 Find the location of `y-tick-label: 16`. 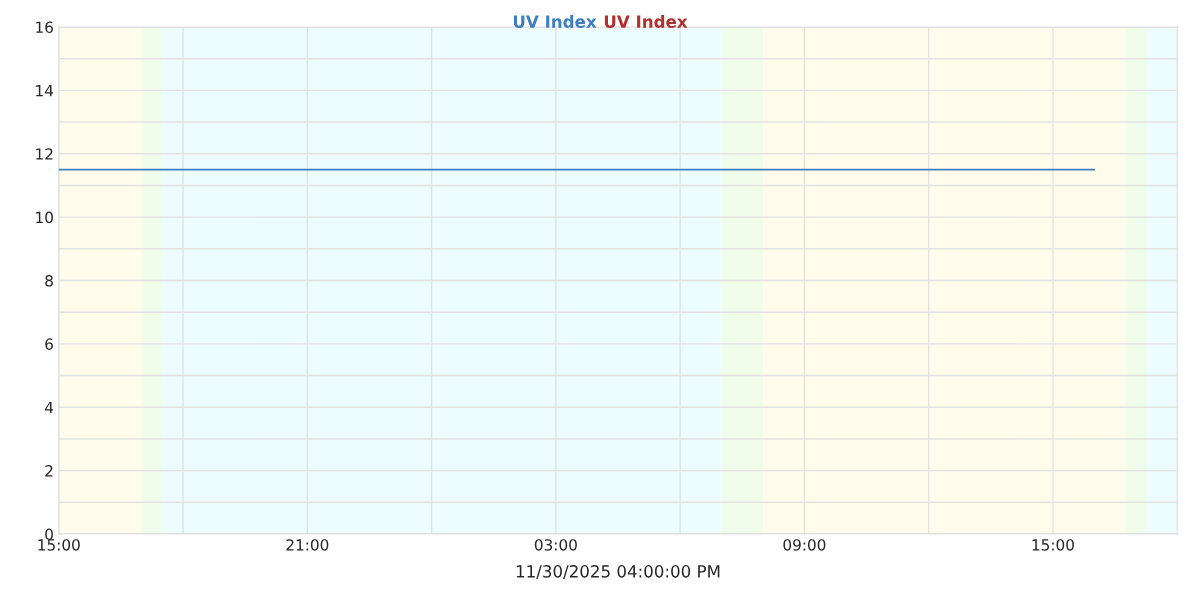

y-tick-label: 16 is located at coordinates (44, 27).